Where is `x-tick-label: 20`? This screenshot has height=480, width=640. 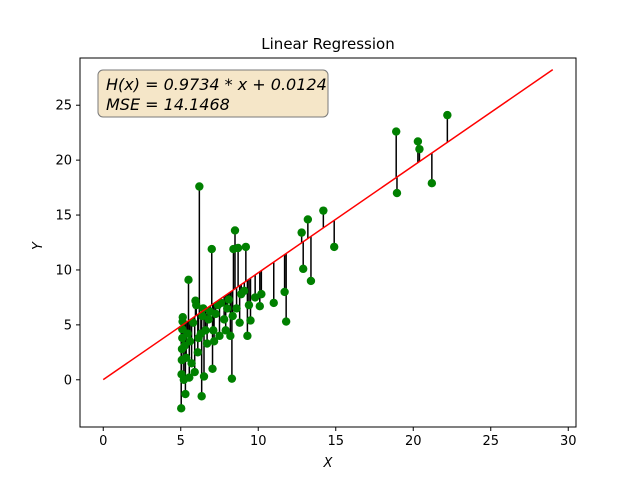 x-tick-label: 20 is located at coordinates (413, 441).